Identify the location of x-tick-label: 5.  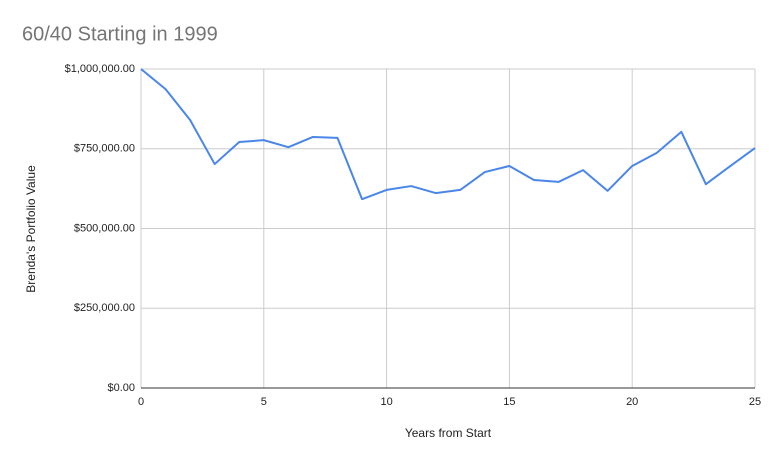
(264, 402).